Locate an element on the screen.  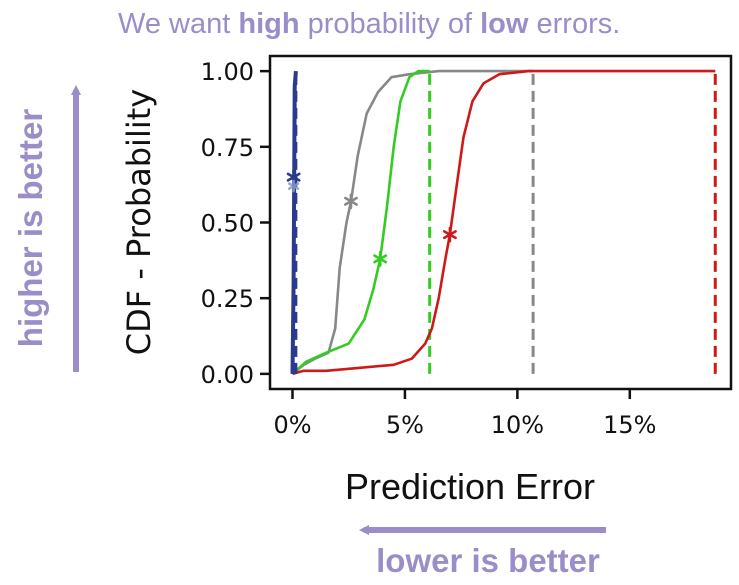
x-axis-label: Prediction Error is located at coordinates (470, 486).